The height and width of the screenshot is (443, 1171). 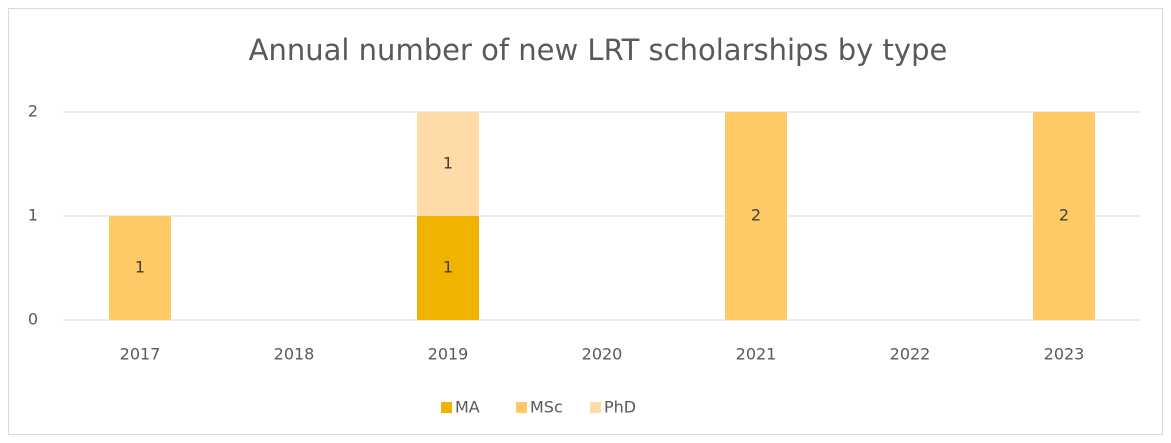 What do you see at coordinates (467, 407) in the screenshot?
I see `legend-label: MA` at bounding box center [467, 407].